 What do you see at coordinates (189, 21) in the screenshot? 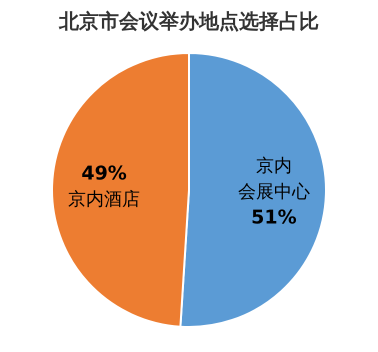
I see `chart-title: 北京市会议举办地点选择占比` at bounding box center [189, 21].